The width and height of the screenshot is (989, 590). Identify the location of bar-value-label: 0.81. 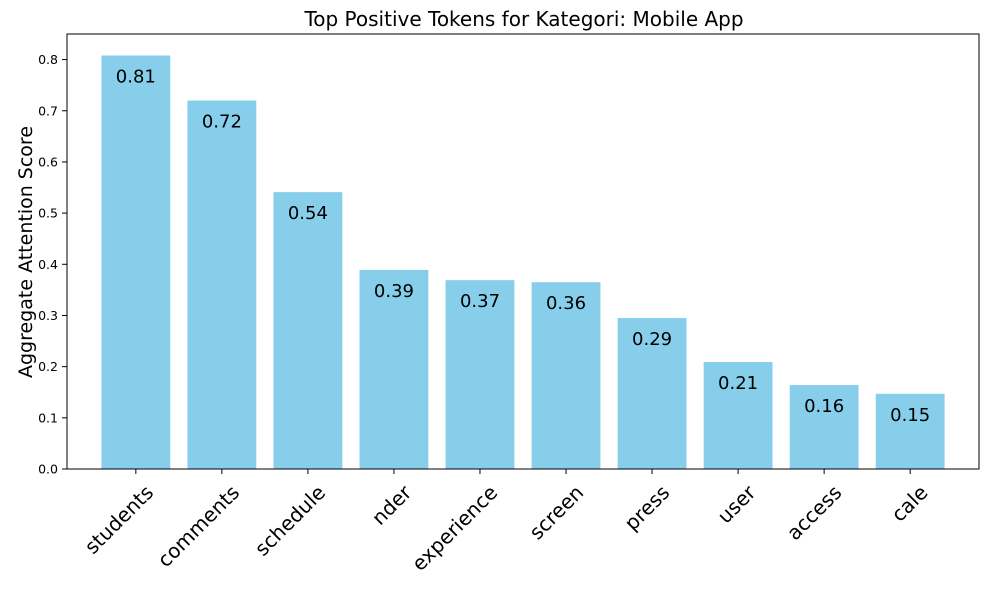
(136, 76).